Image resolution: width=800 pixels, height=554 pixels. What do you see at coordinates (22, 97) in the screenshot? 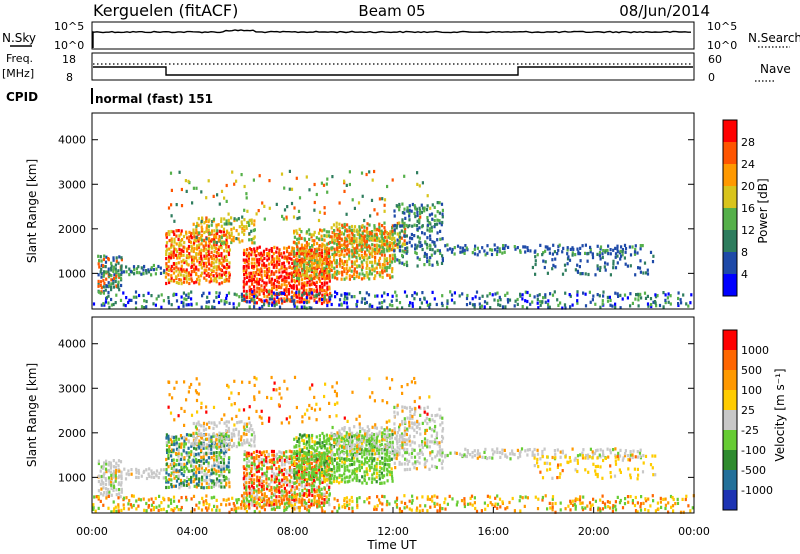
I see `cpid-label: CPID` at bounding box center [22, 97].